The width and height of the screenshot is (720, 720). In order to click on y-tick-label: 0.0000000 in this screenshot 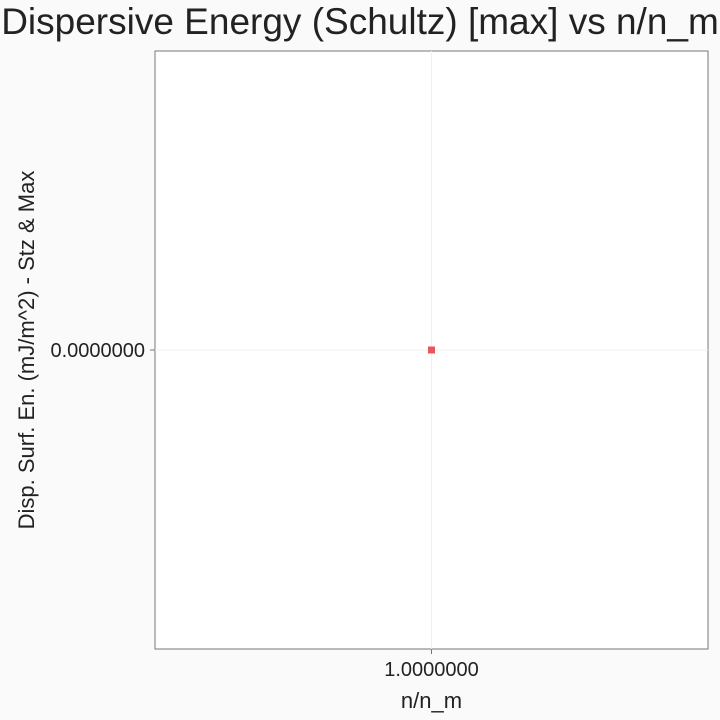, I will do `click(97, 351)`.